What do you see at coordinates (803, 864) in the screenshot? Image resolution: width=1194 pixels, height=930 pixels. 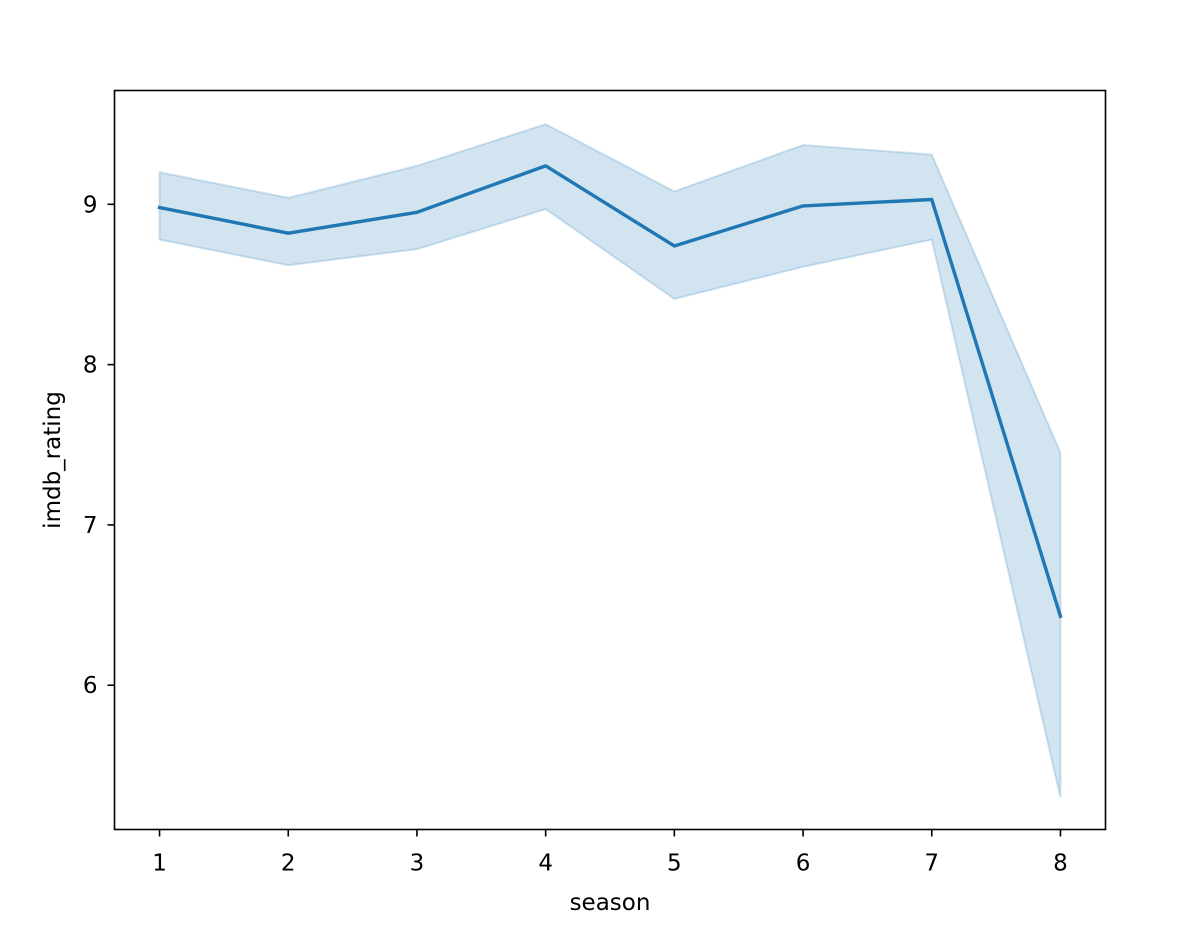 I see `x-tick-label: 6` at bounding box center [803, 864].